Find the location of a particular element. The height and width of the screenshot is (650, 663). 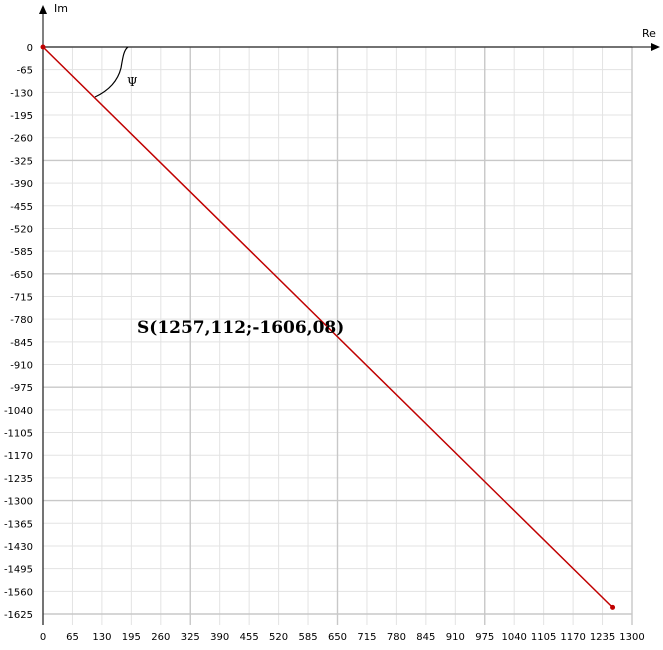

y-tick-label: -1495 is located at coordinates (18, 570).